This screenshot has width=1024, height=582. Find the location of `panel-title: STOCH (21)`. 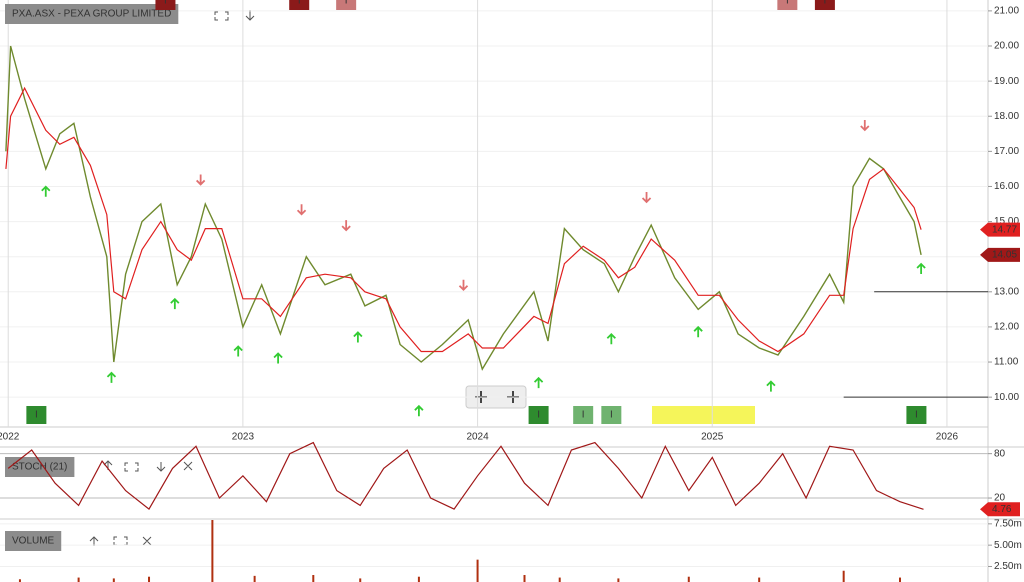

panel-title: STOCH (21) is located at coordinates (39, 467).